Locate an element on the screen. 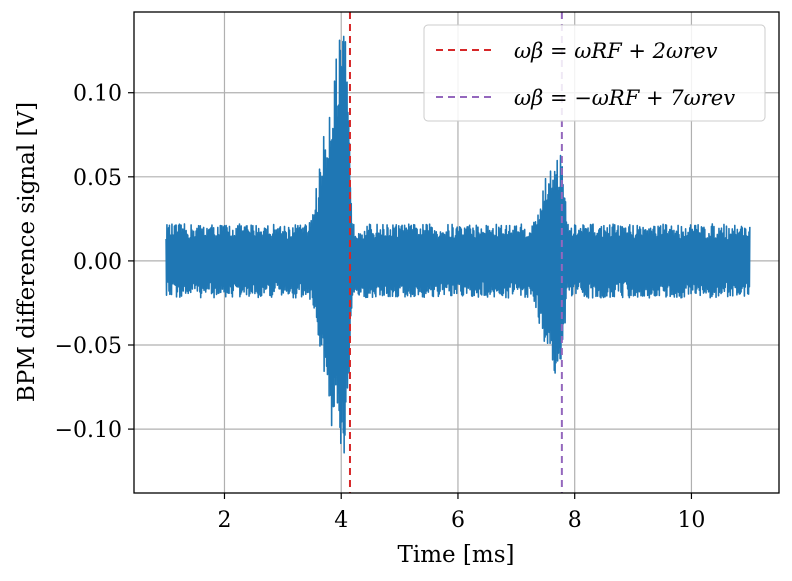  y-tick-label: −0.05 is located at coordinates (88, 346).